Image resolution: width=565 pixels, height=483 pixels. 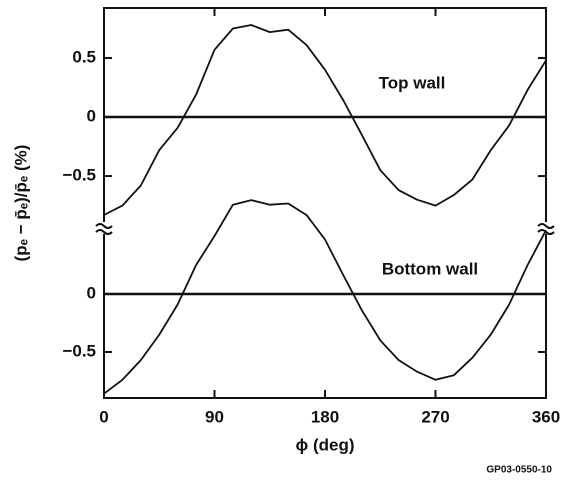 What do you see at coordinates (546, 416) in the screenshot?
I see `x-tick-label: 360` at bounding box center [546, 416].